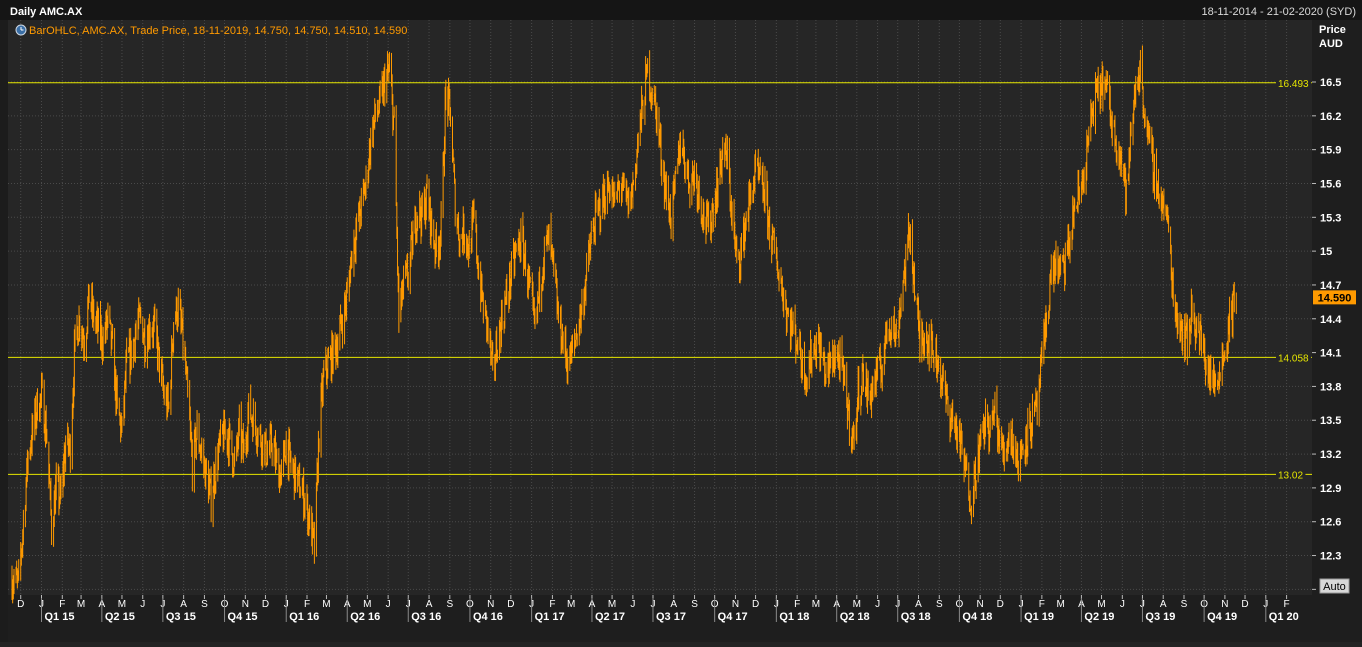 This screenshot has width=1362, height=647. Describe the element at coordinates (365, 617) in the screenshot. I see `quarter-tick-label: Q2 16` at that location.